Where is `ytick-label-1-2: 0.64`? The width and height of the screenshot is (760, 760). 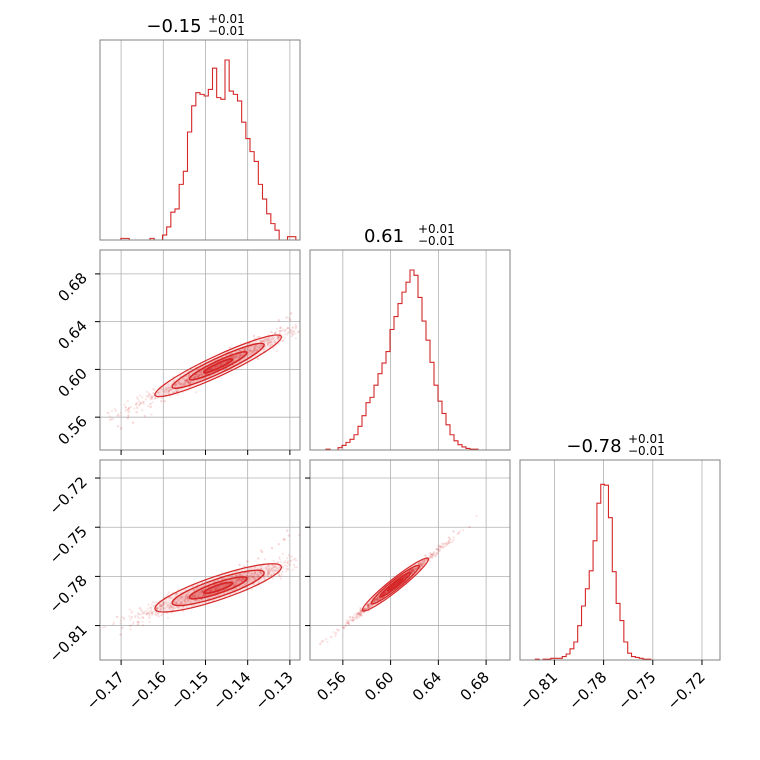 ytick-label-1-2: 0.64 is located at coordinates (72, 335).